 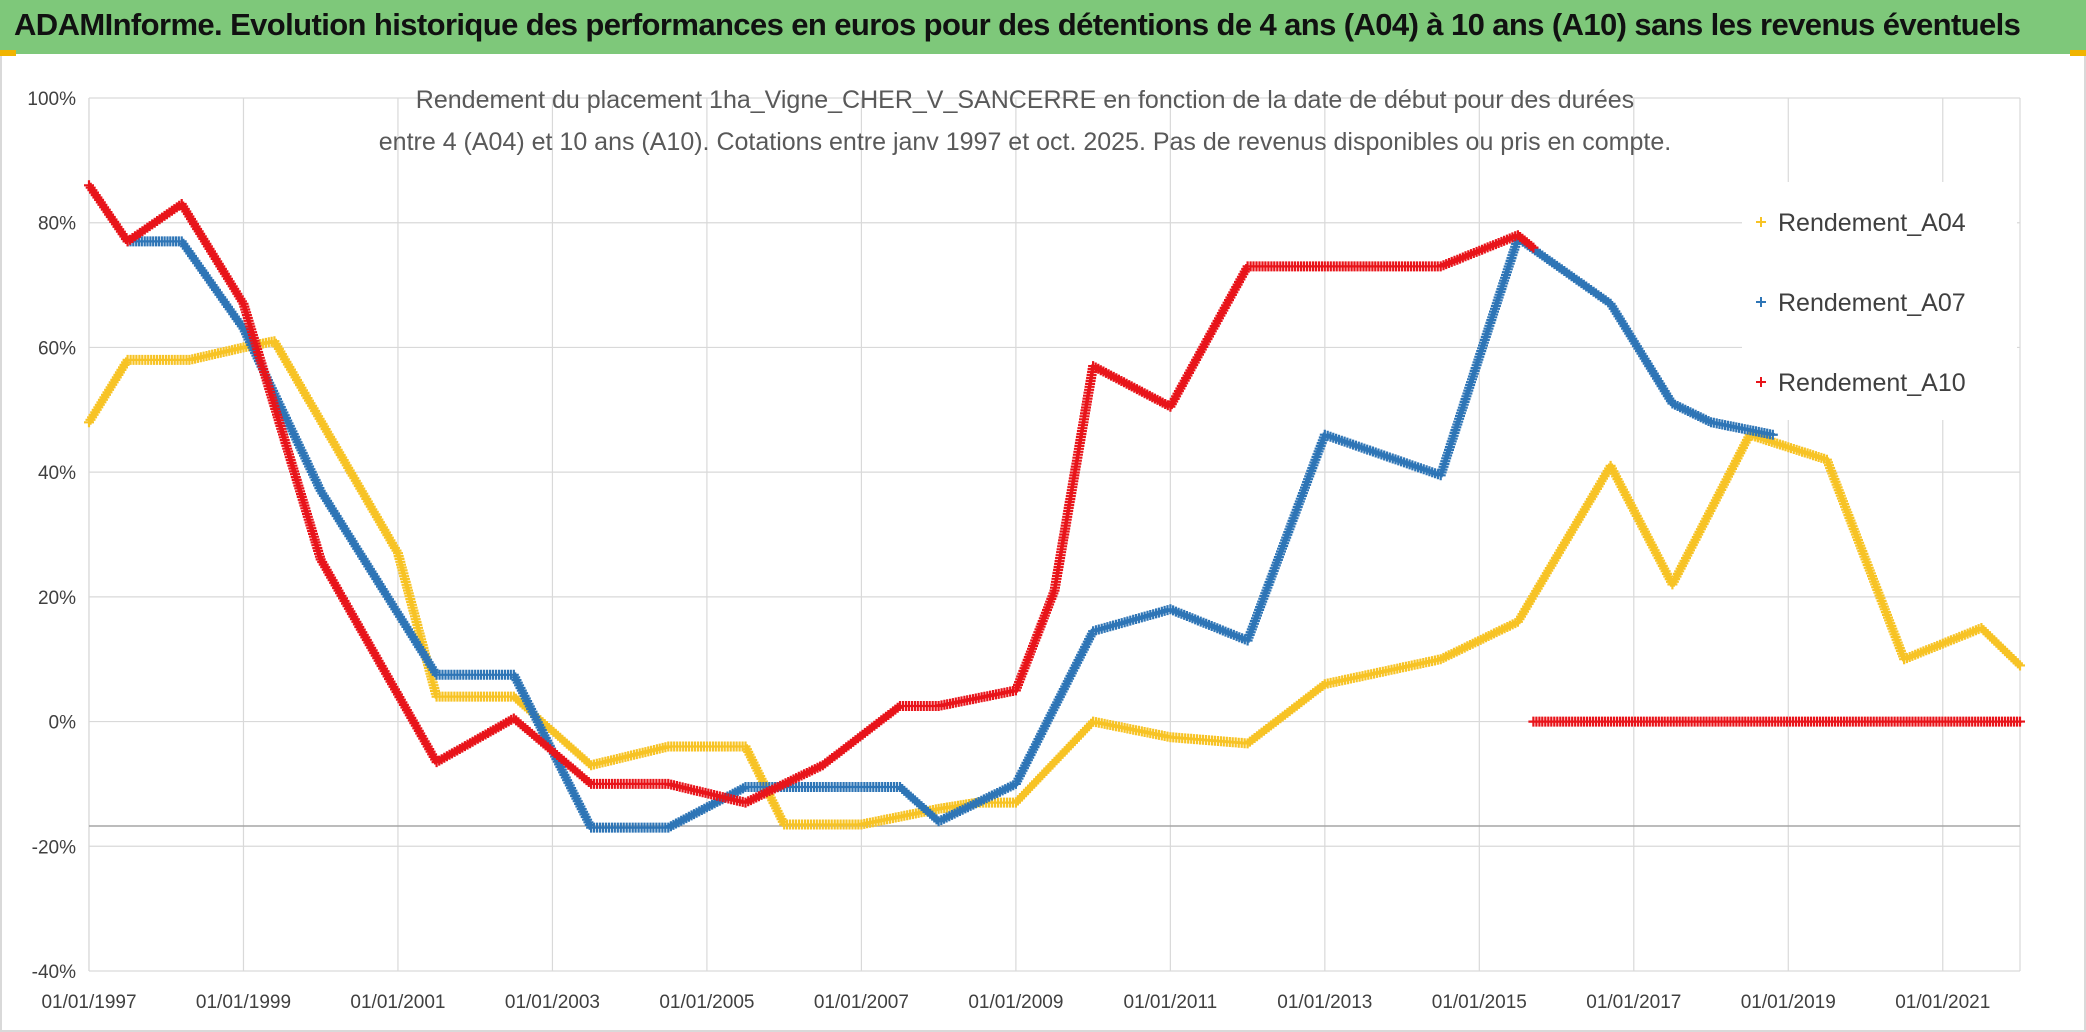 I want to click on legend-label: Rendement_A04, so click(x=1872, y=223).